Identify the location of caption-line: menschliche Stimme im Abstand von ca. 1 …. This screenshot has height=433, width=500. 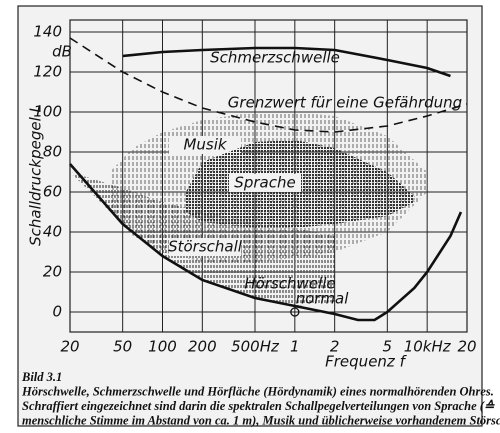
(261, 420).